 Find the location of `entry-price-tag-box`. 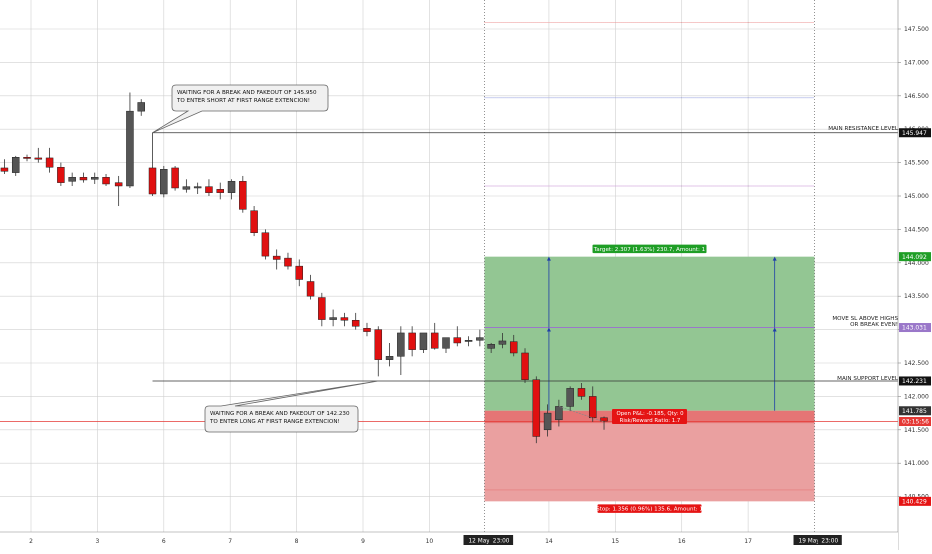

entry-price-tag-box is located at coordinates (915, 411).